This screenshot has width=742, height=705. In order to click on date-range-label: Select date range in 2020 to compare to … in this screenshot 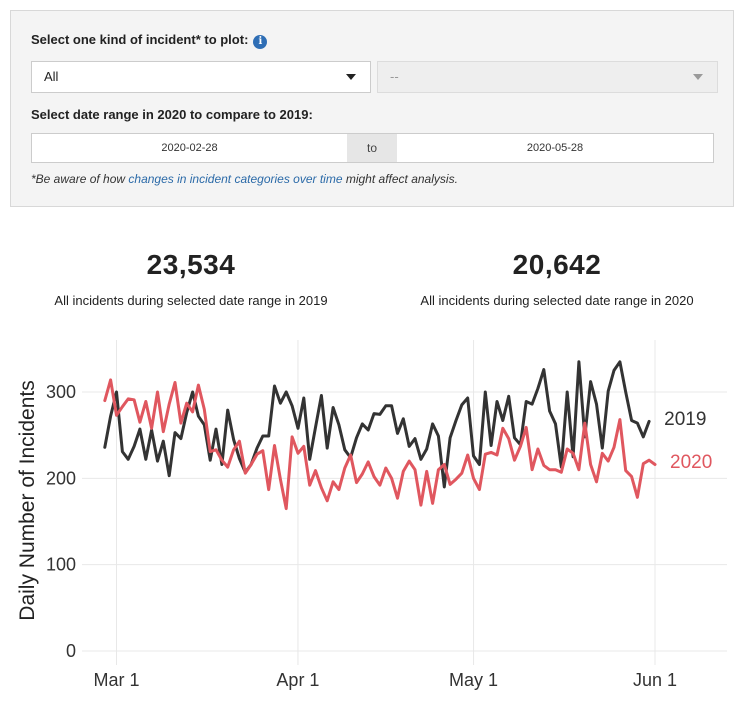, I will do `click(172, 114)`.